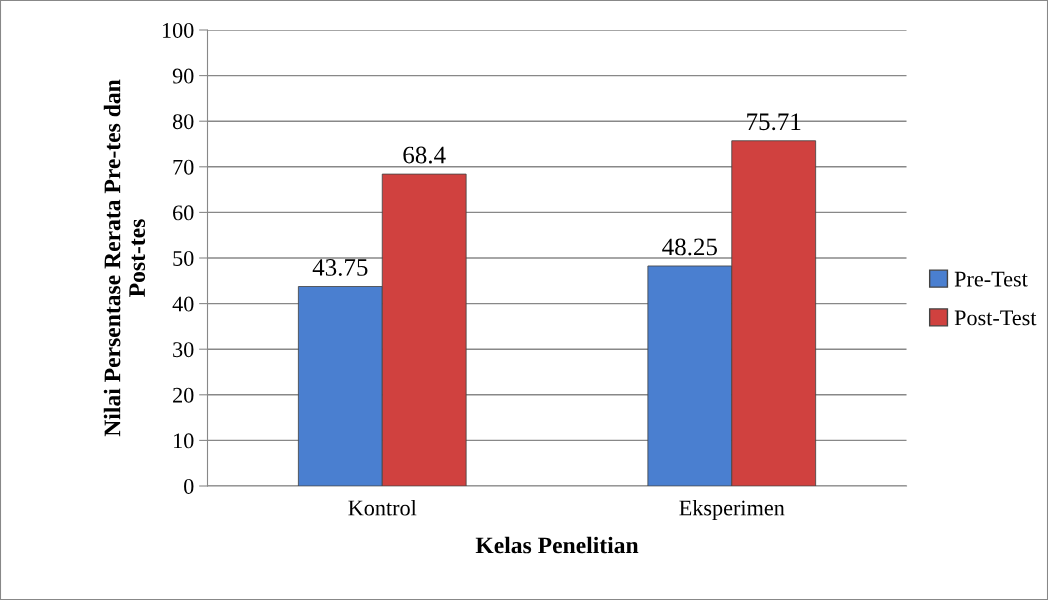  Describe the element at coordinates (183, 350) in the screenshot. I see `y-tick-label: 30` at that location.